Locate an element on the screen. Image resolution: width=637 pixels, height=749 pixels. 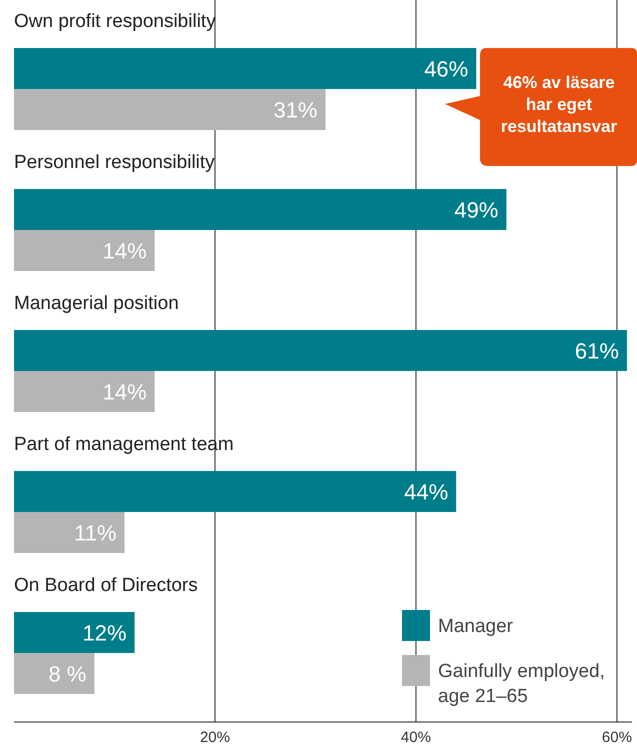
data-label: 61% is located at coordinates (596, 351).